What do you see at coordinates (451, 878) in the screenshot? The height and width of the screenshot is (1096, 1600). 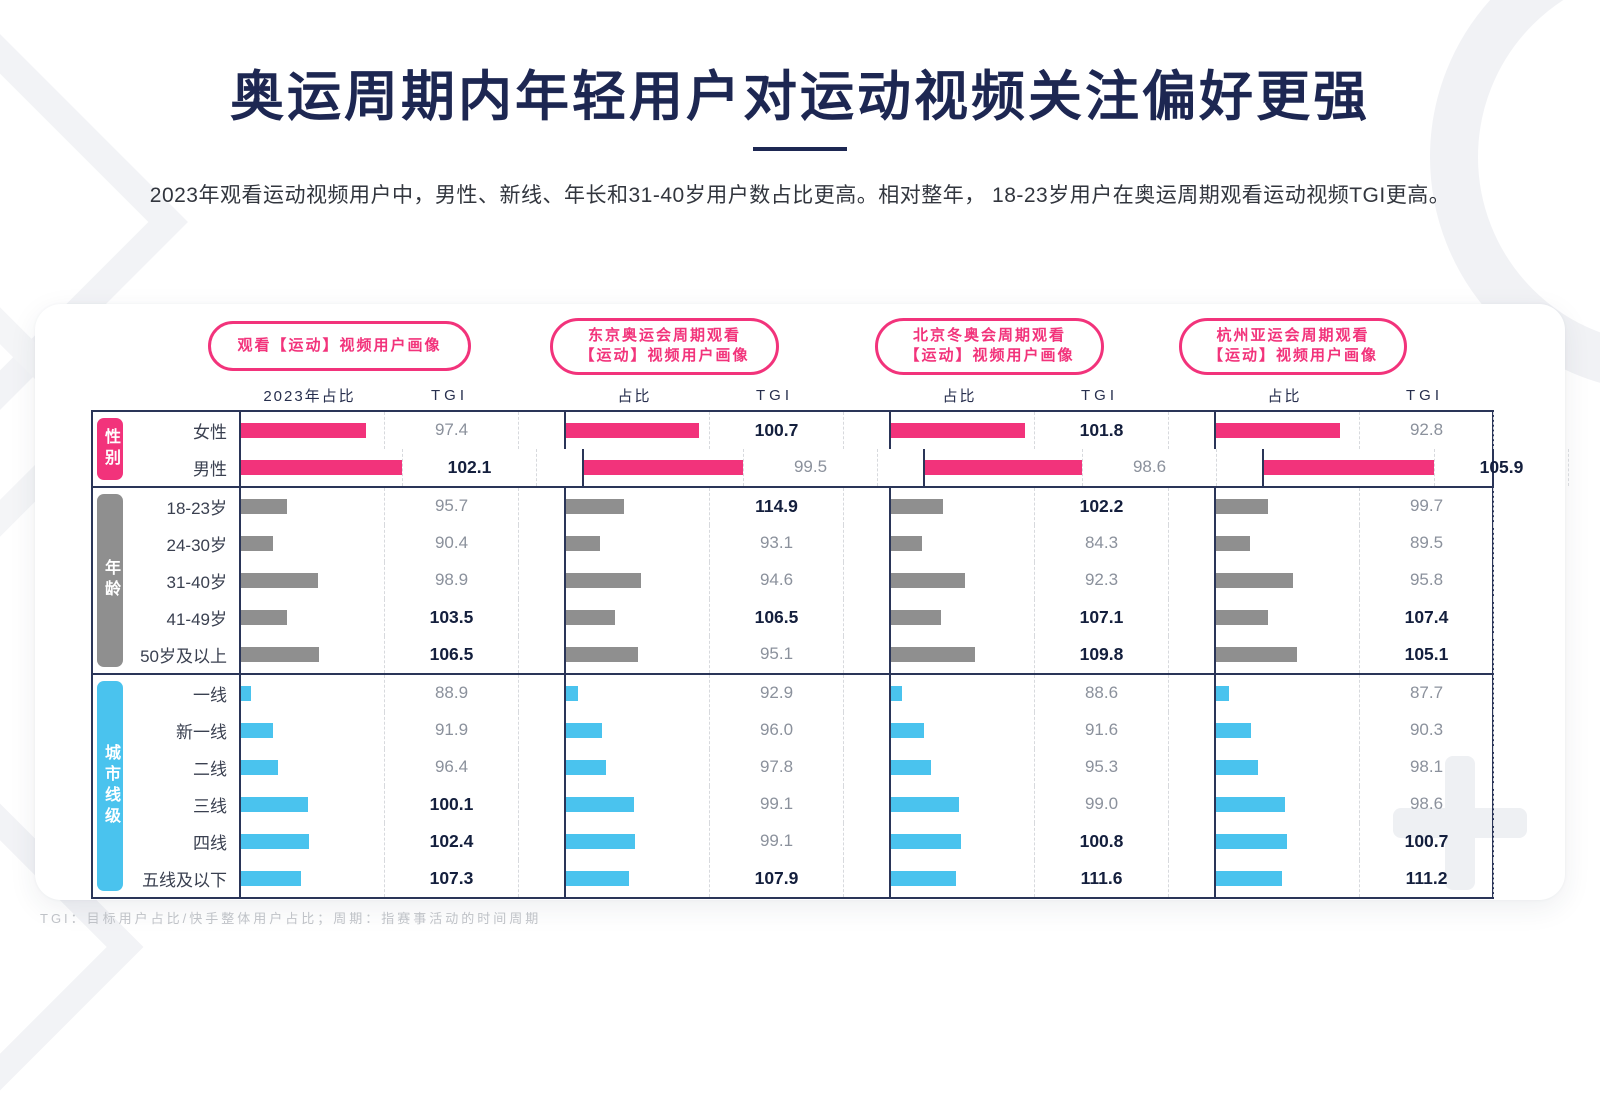 I see `tgi-value-cell: 107.3` at bounding box center [451, 878].